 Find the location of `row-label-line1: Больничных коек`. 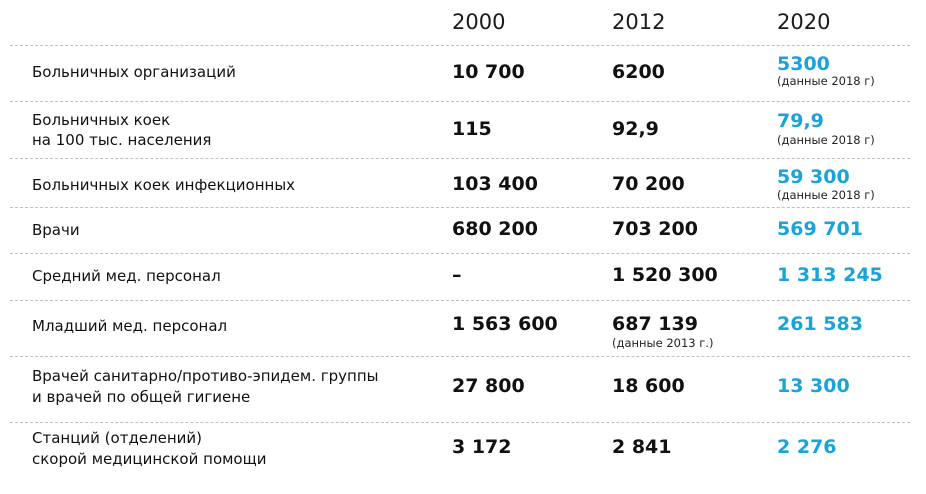

row-label-line1: Больничных коек is located at coordinates (101, 120).